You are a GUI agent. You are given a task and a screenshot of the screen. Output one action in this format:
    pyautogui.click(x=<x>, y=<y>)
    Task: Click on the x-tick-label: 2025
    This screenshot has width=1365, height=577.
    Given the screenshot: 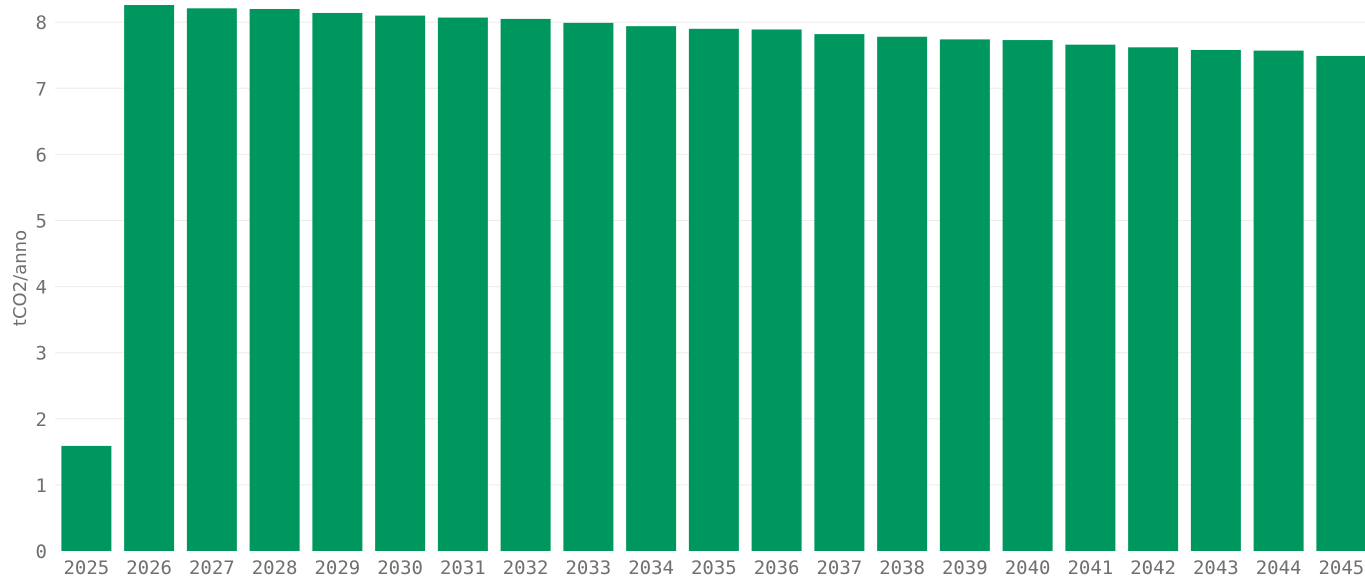 What is the action you would take?
    pyautogui.click(x=86, y=567)
    